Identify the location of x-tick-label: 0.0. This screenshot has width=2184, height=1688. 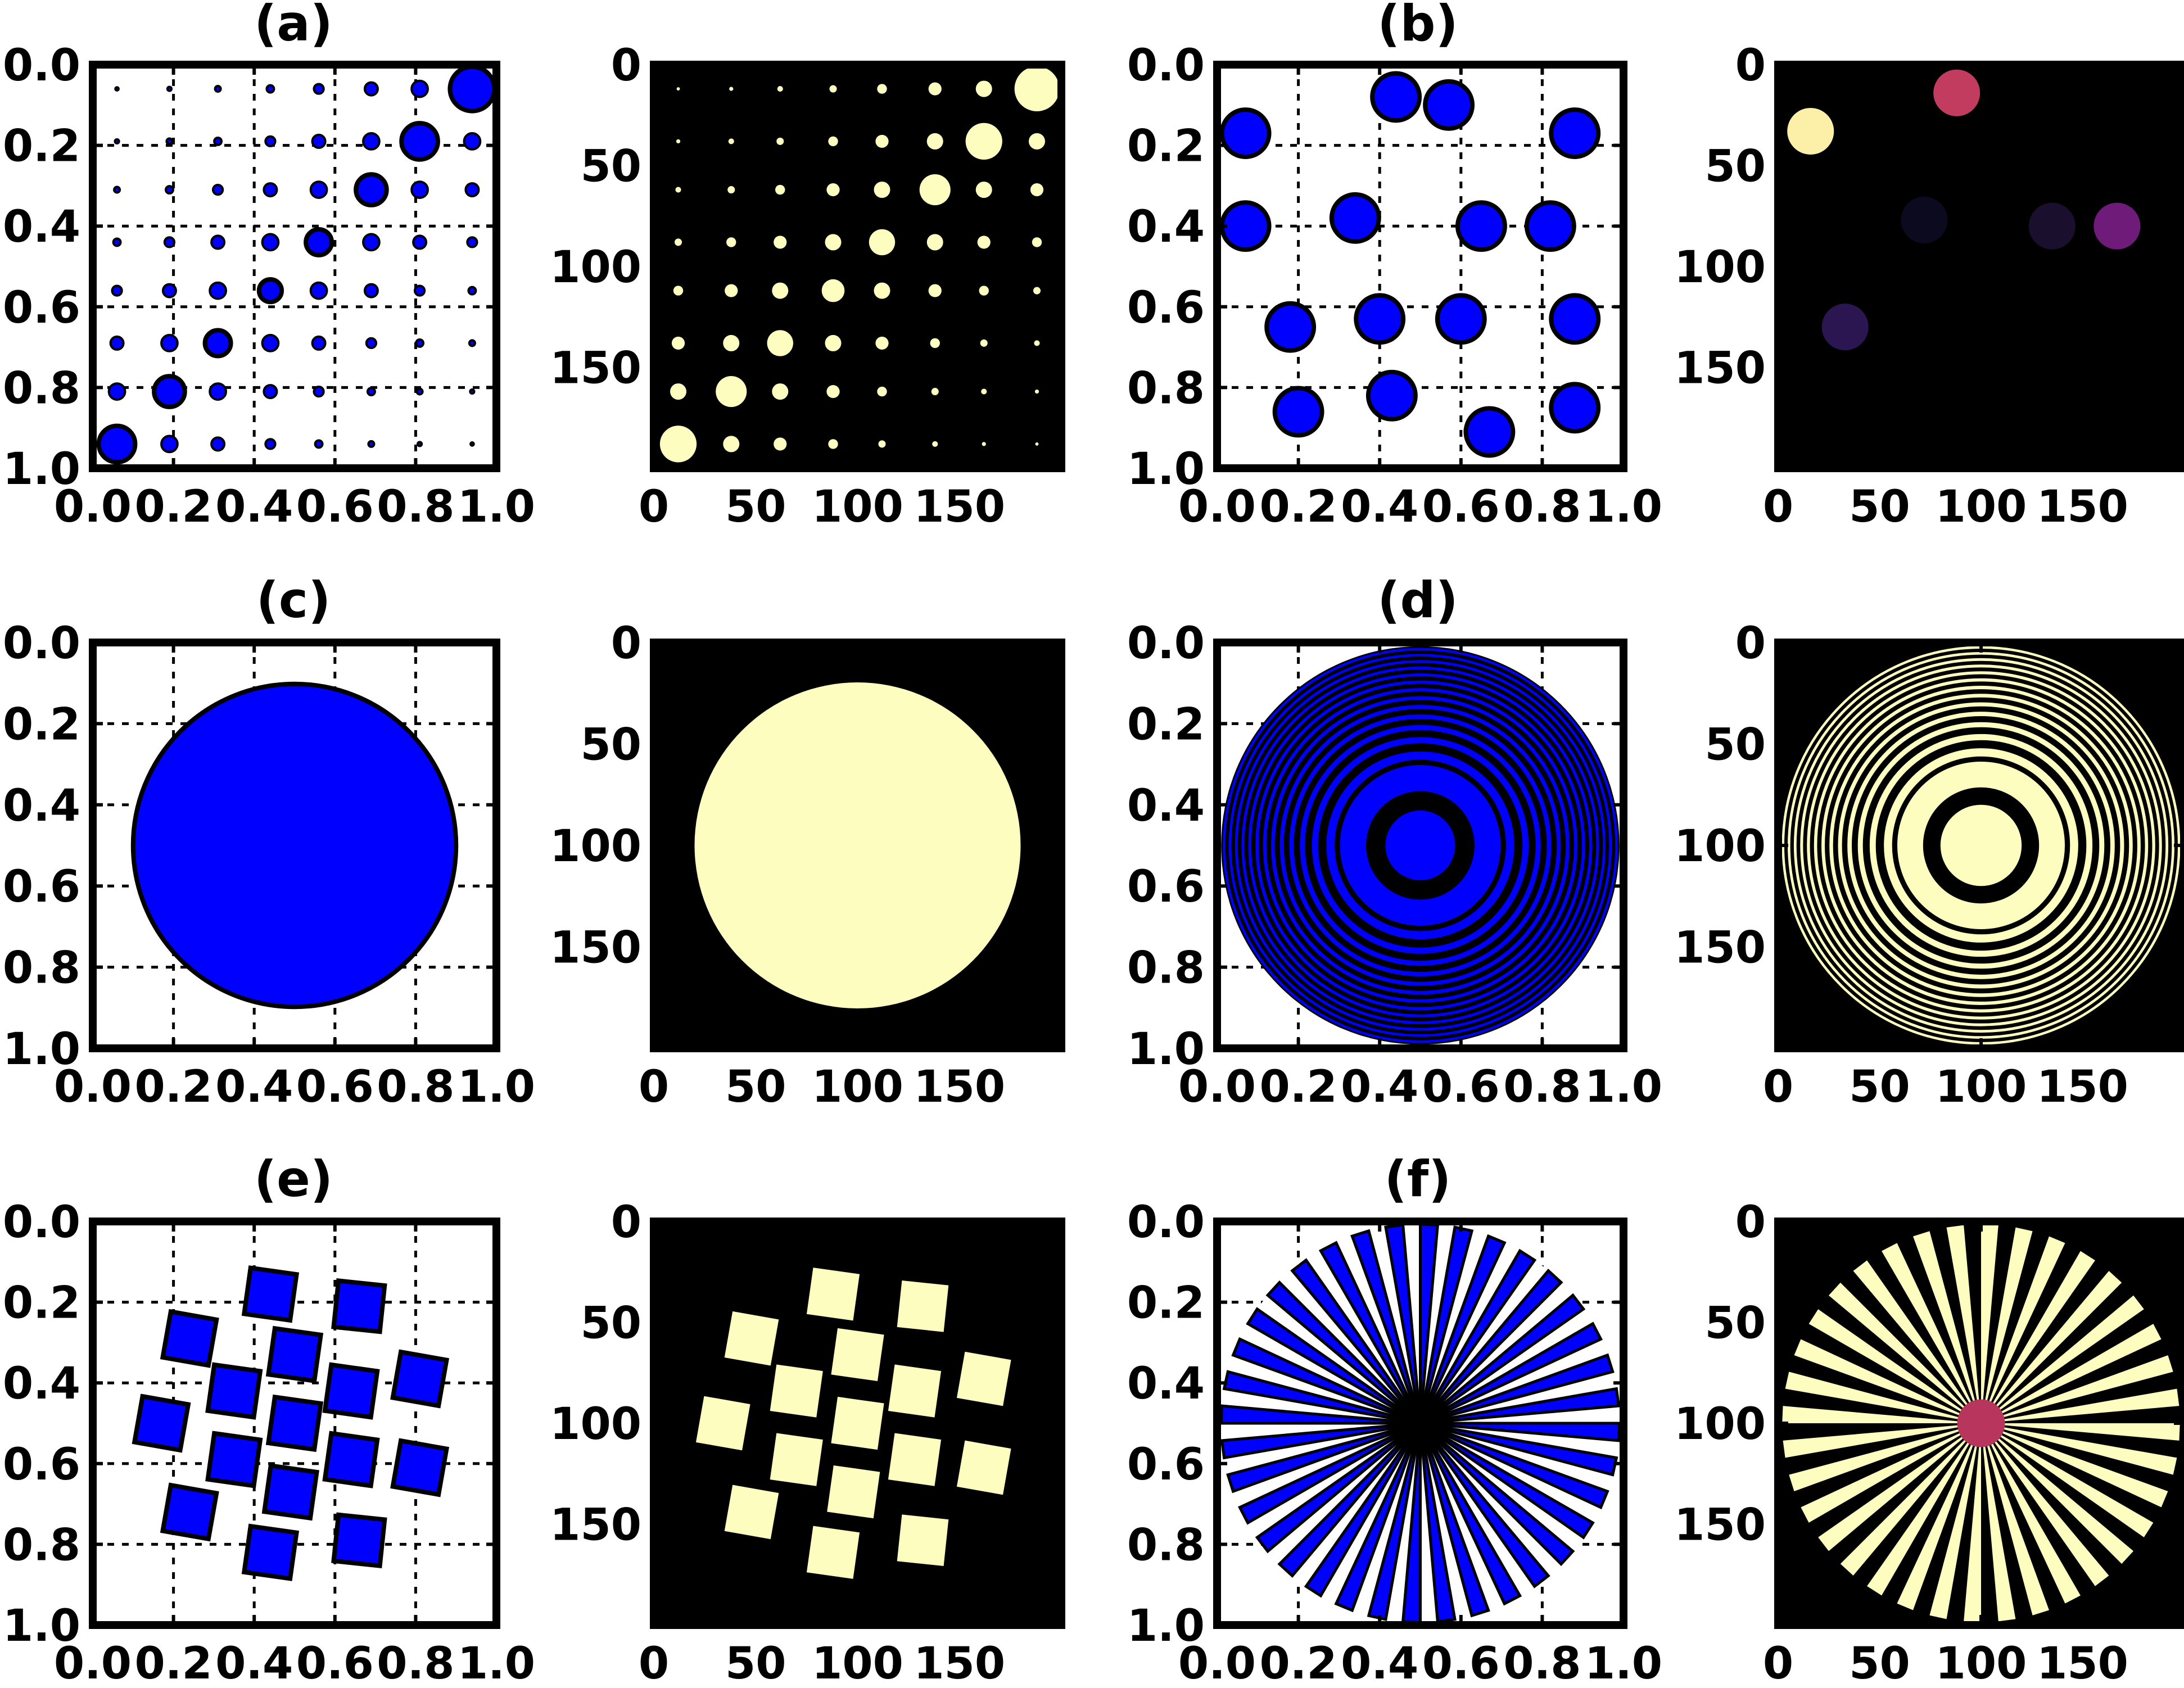
(1217, 1087).